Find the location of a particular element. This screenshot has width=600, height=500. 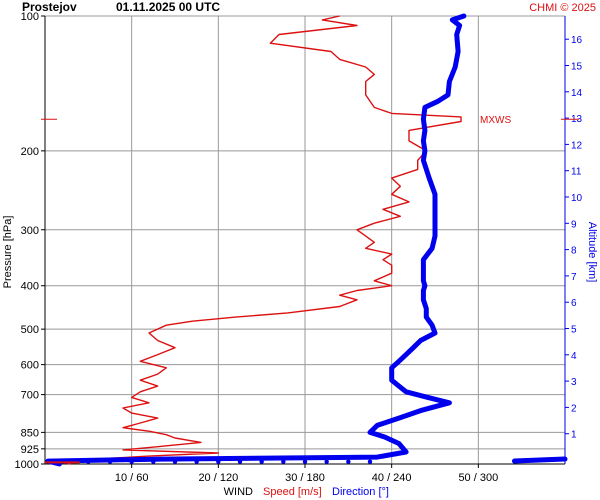

direction-axis-label: Direction [°] is located at coordinates (360, 492).